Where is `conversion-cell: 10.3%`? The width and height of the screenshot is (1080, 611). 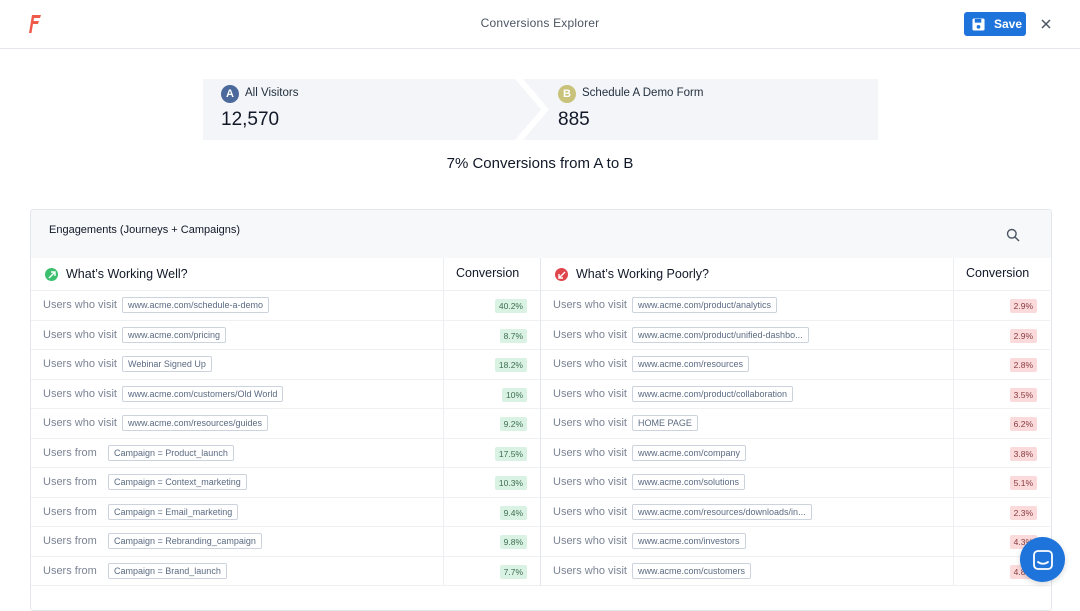 conversion-cell: 10.3% is located at coordinates (492, 482).